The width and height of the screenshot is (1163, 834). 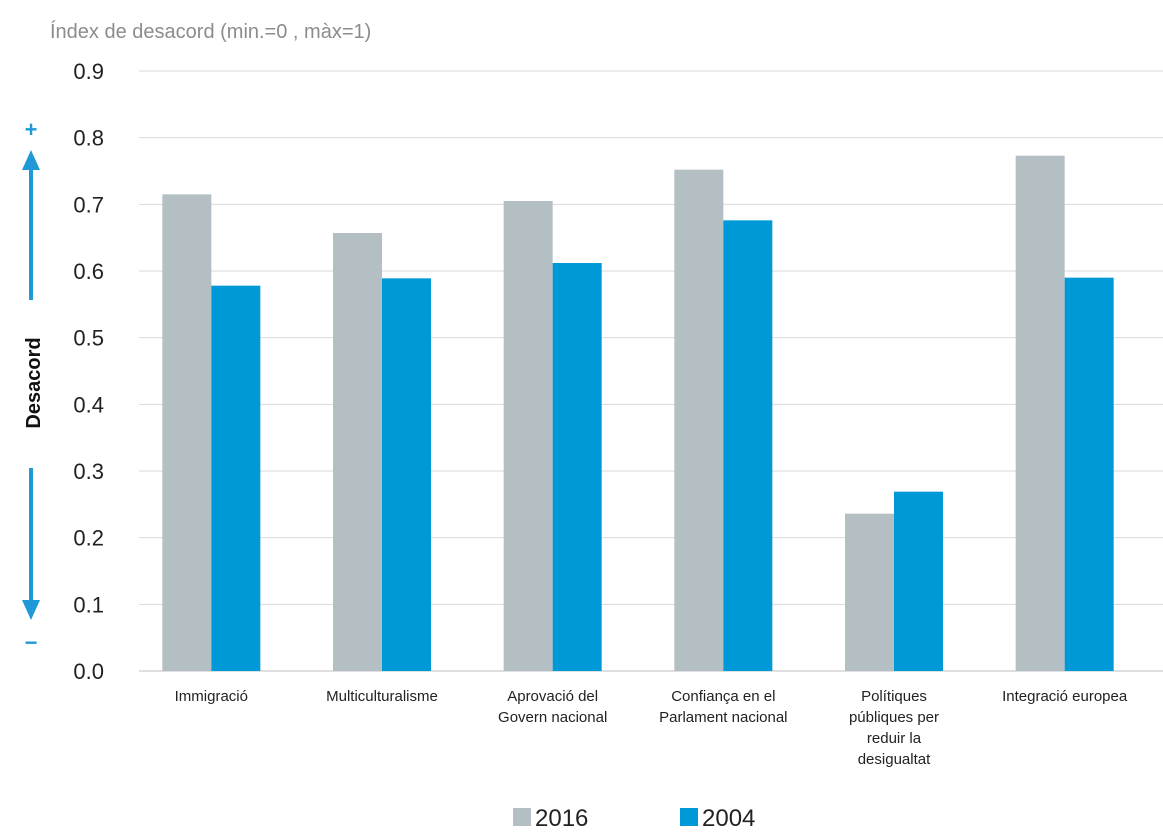 I want to click on y-tick-label: 0.6, so click(x=88, y=271).